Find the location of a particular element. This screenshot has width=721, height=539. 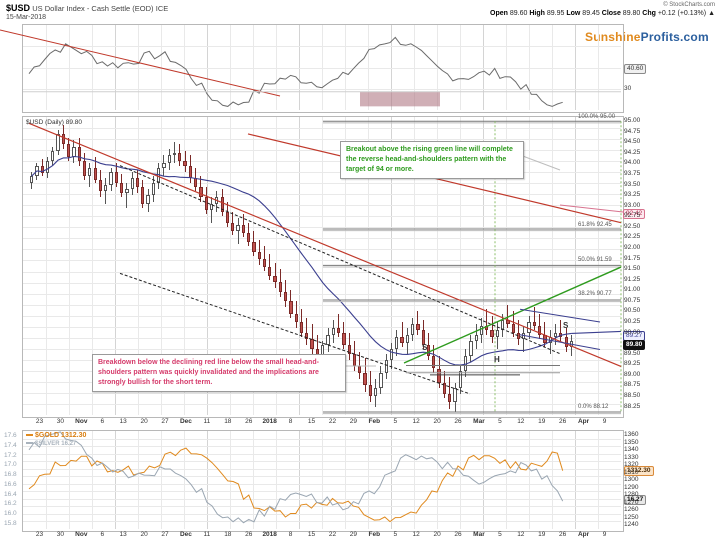

high-value: 89.95 is located at coordinates (555, 13).